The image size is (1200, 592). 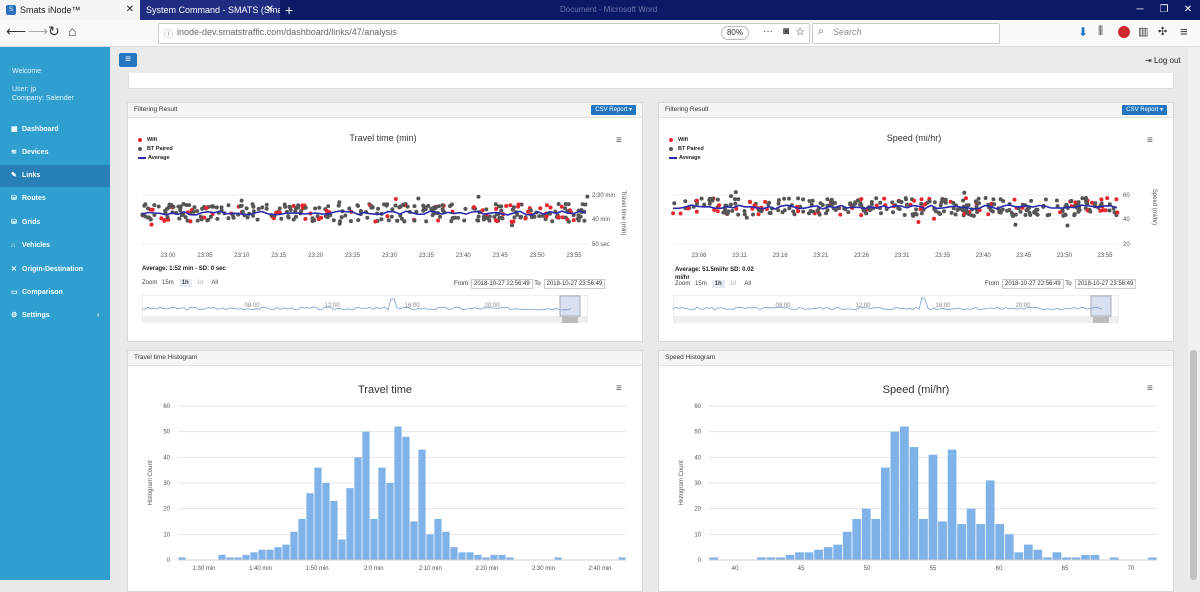 I want to click on menu-toggle-button: ≡, so click(x=128, y=60).